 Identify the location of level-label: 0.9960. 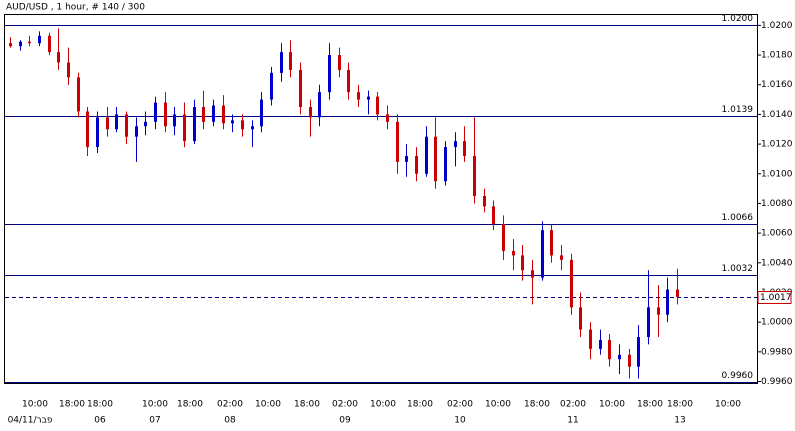
(738, 376).